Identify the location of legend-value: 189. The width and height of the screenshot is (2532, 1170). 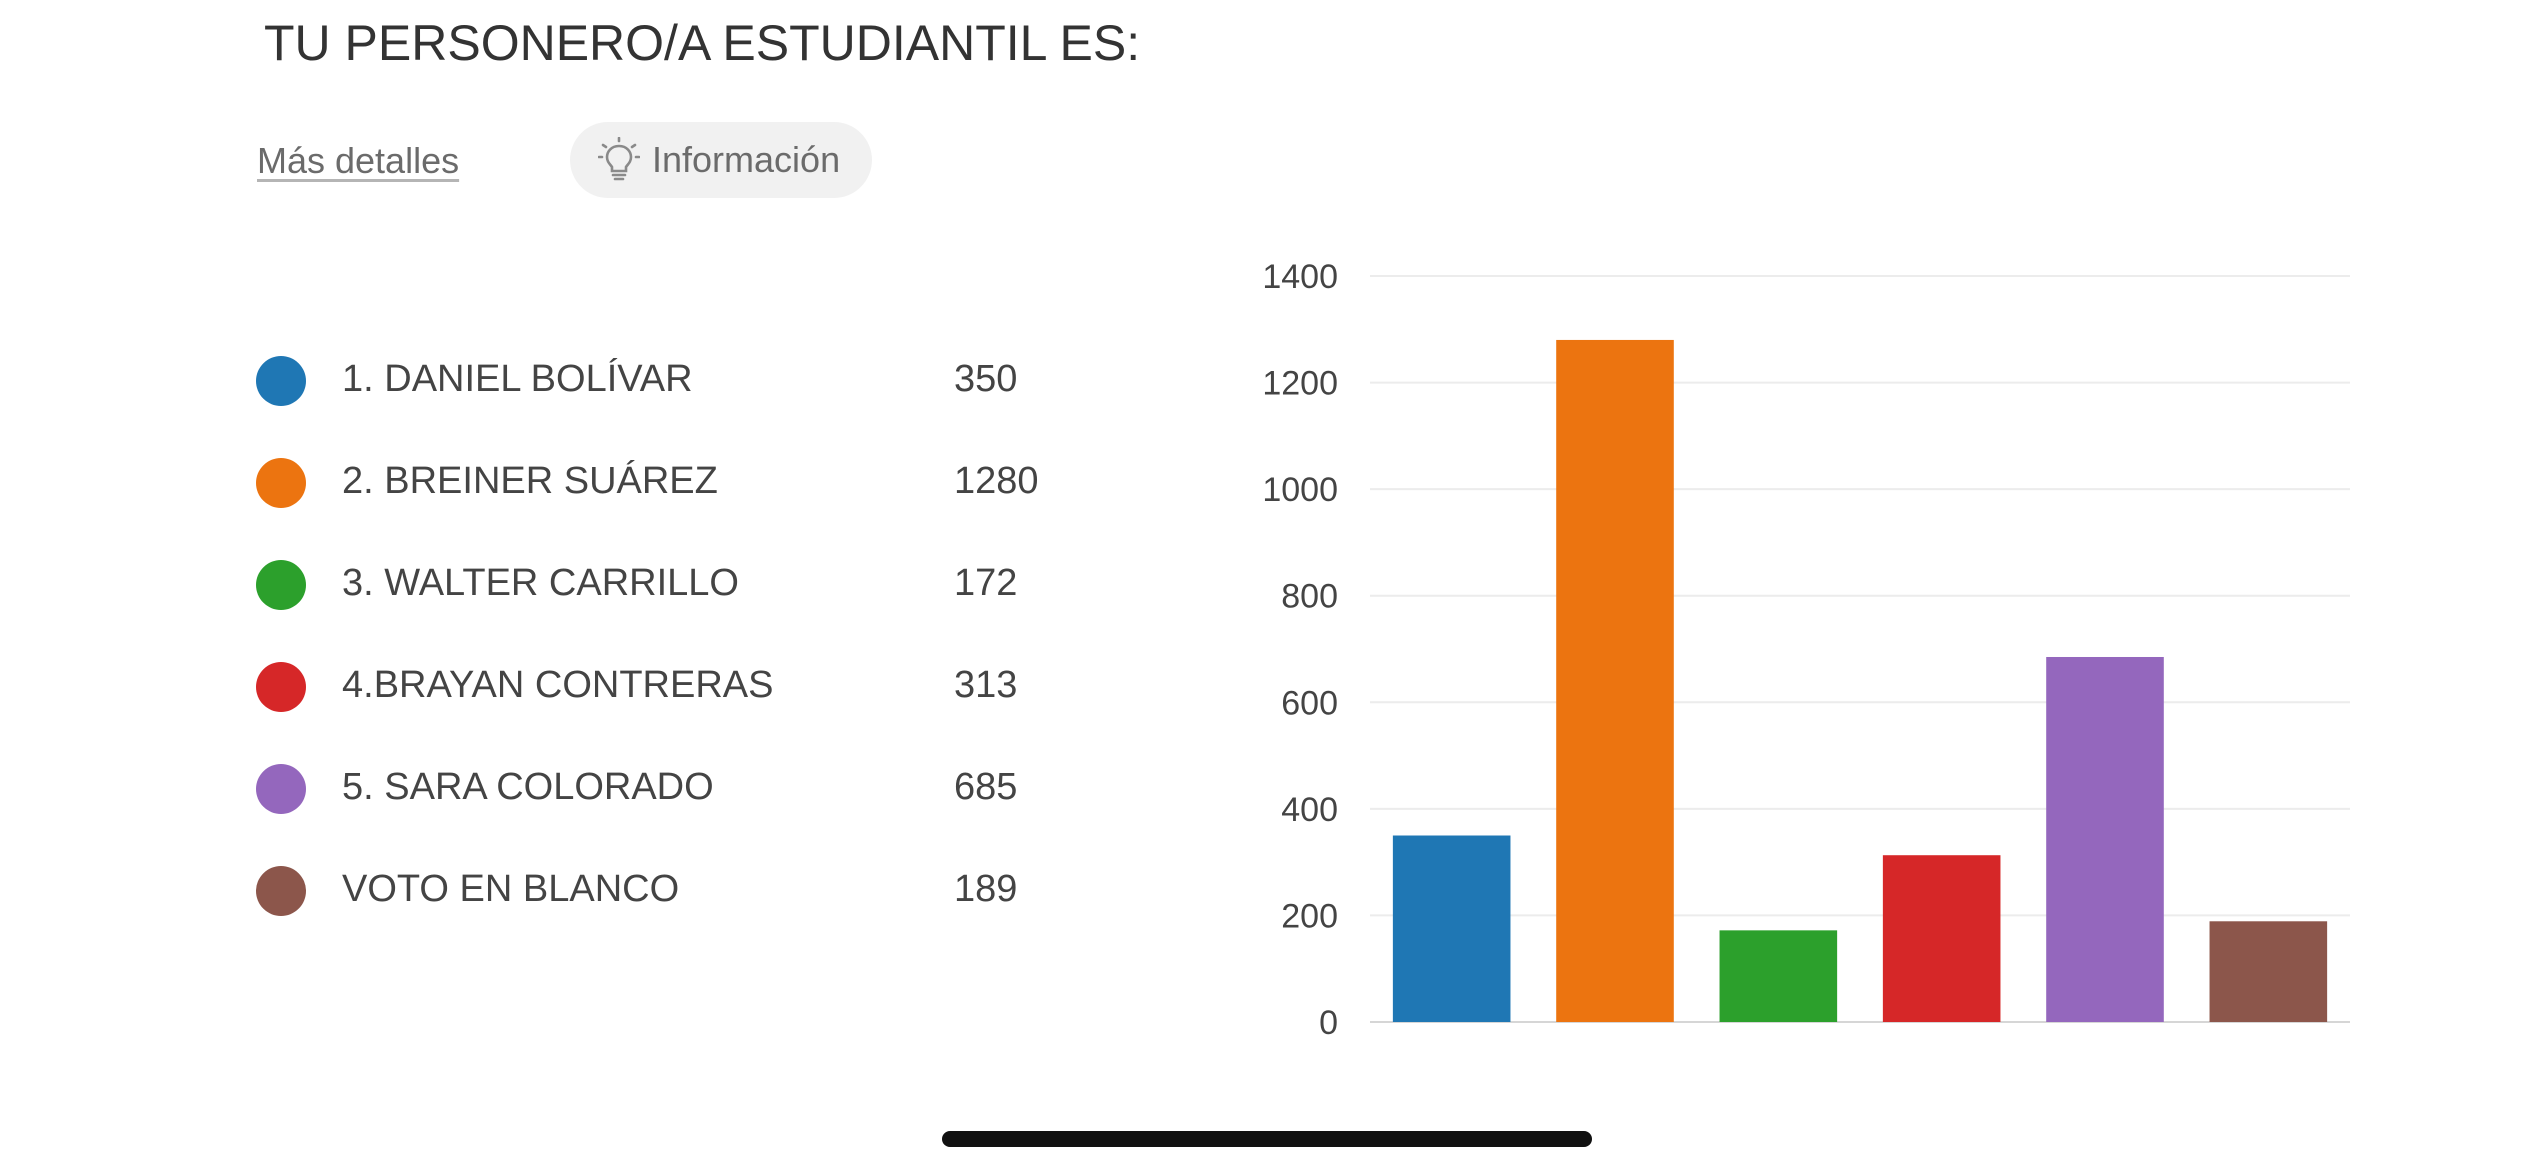
(986, 889).